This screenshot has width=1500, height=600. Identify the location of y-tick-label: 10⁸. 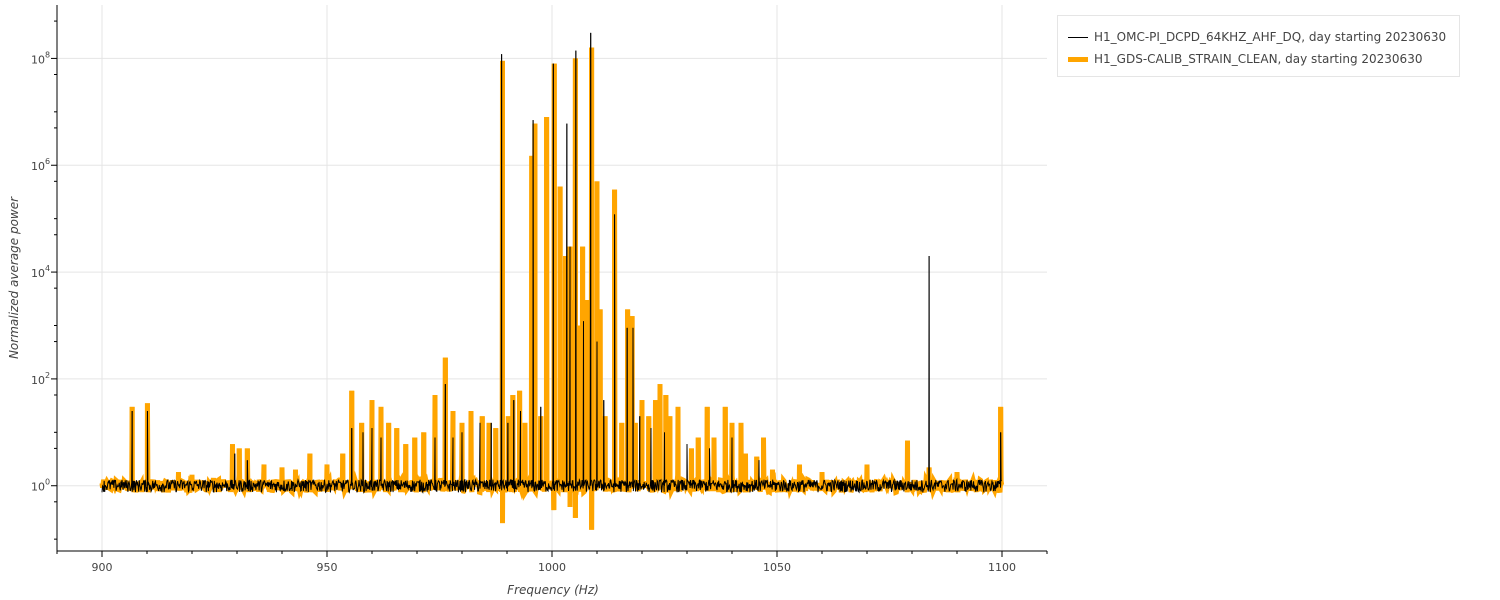
(40, 58).